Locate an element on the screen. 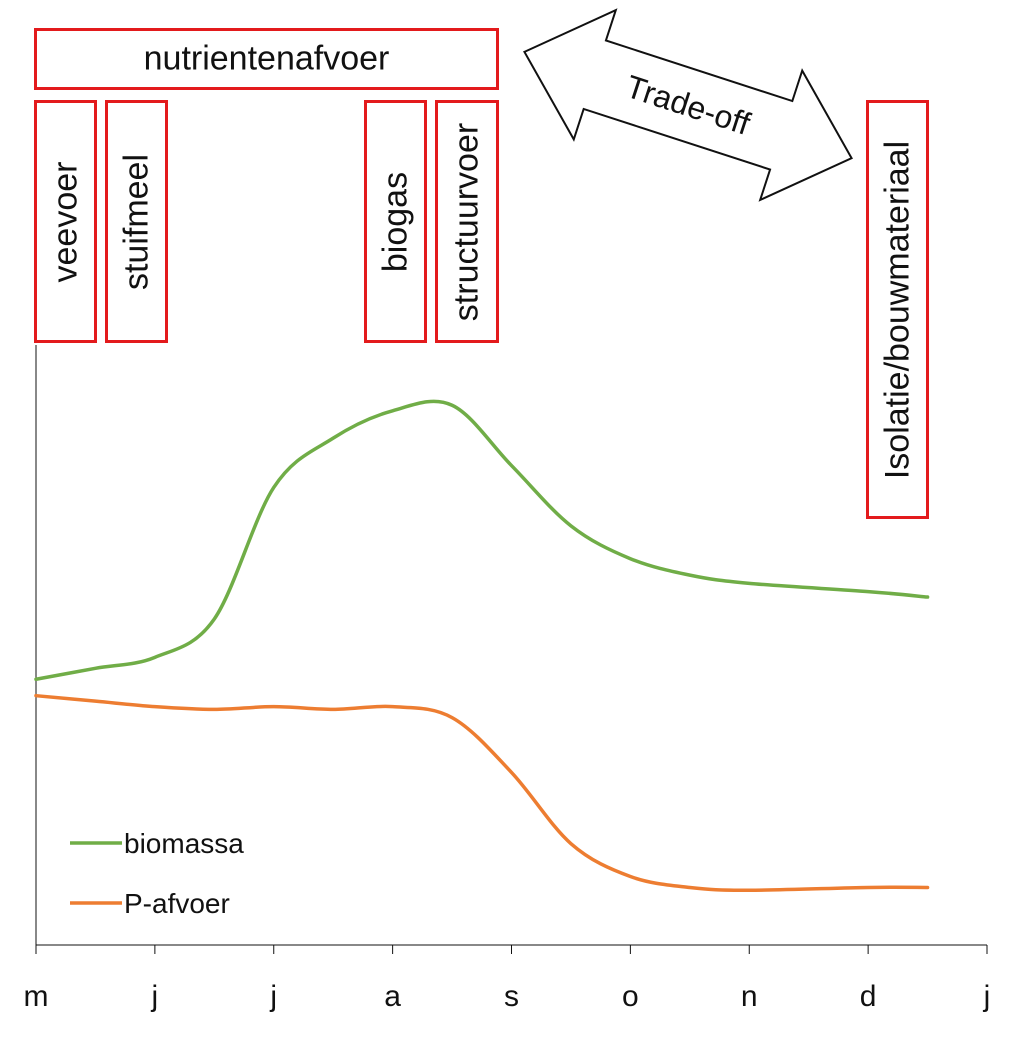 This screenshot has height=1053, width=1030. isolatie-bouwmateriaal-box: Isolatie/bouwmateriaal is located at coordinates (897, 309).